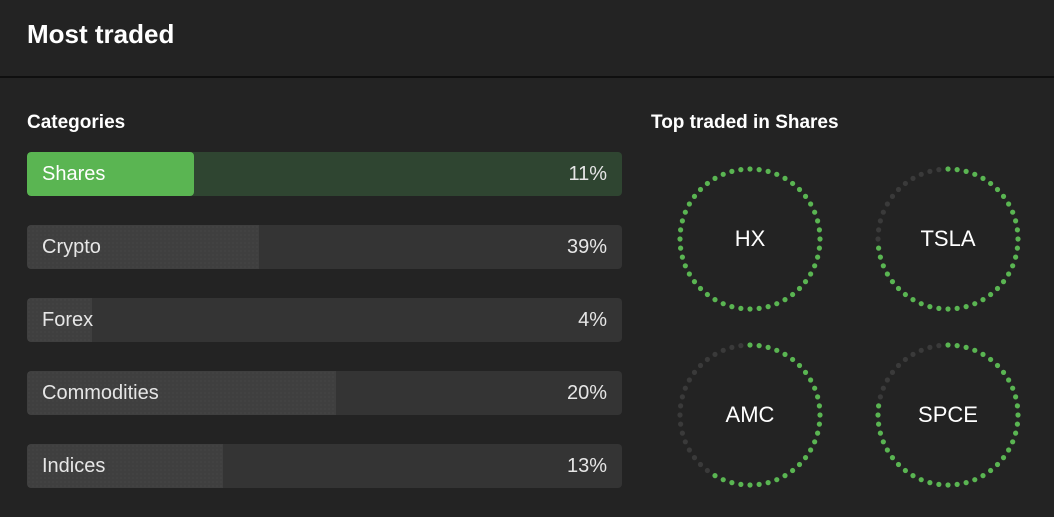 The height and width of the screenshot is (517, 1054). What do you see at coordinates (324, 247) in the screenshot?
I see `category-row-crypto: Crypto 39%` at bounding box center [324, 247].